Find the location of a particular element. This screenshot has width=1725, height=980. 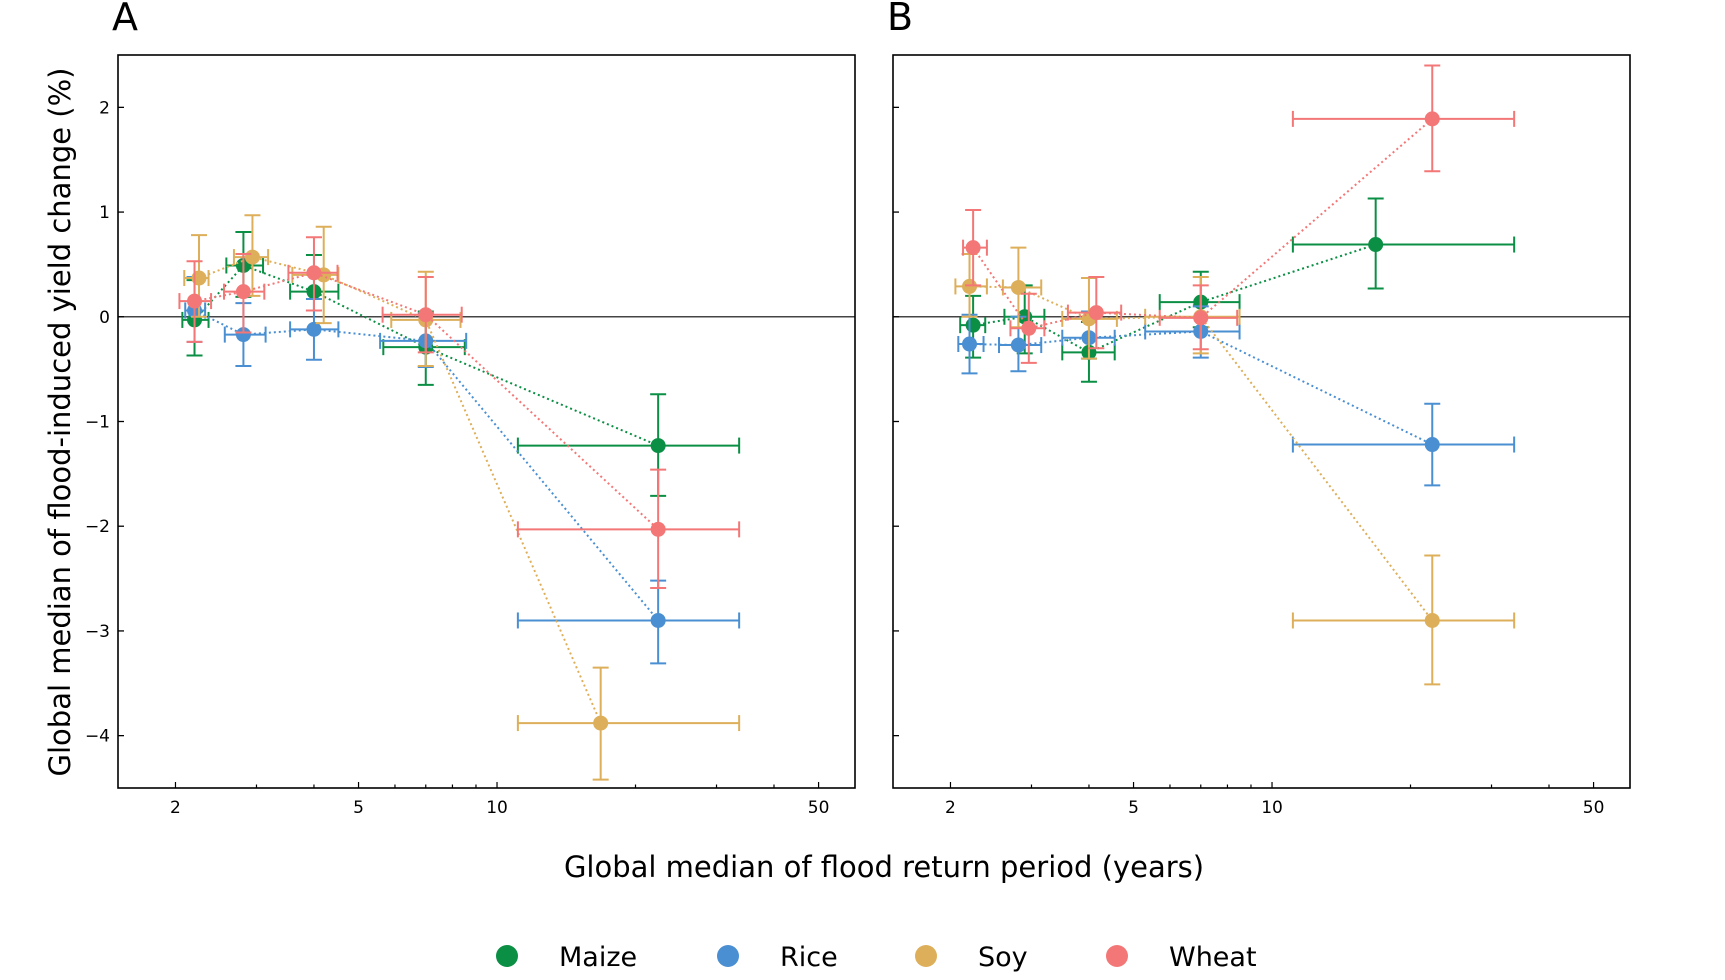

legend: Maize Rice Soy Wheat is located at coordinates (876, 957).